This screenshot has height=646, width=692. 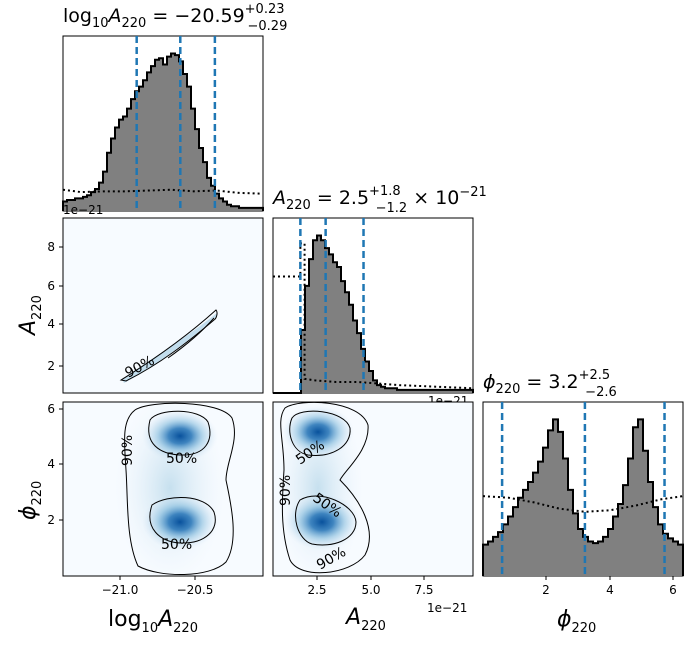 I want to click on x-tick-label: 2, so click(x=546, y=590).